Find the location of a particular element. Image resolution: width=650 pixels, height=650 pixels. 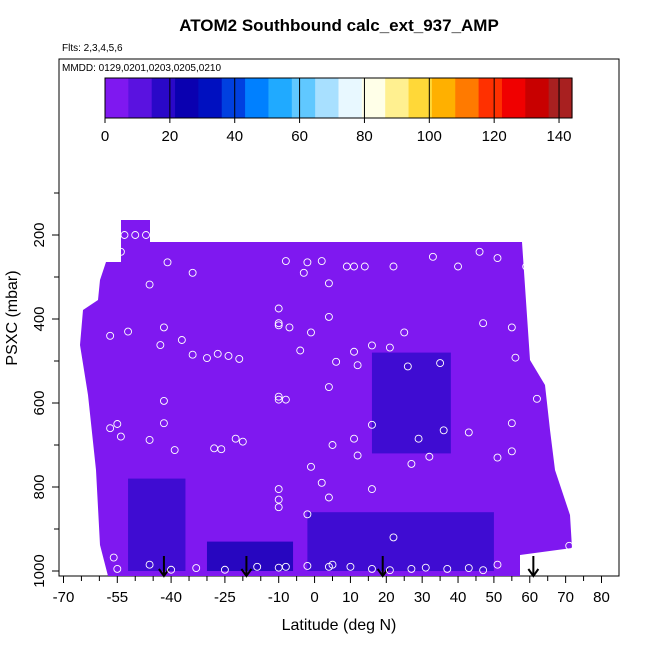

x-tick-label: 0 is located at coordinates (314, 597).